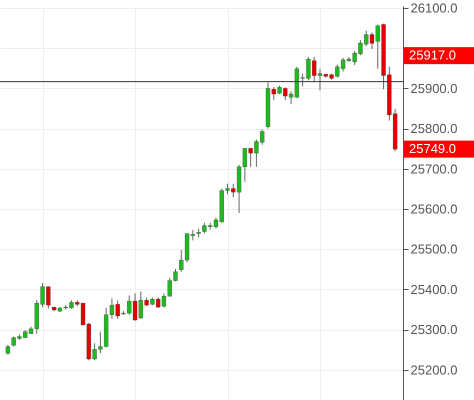  Describe the element at coordinates (432, 55) in the screenshot. I see `ref-line-label: 25917.0` at that location.